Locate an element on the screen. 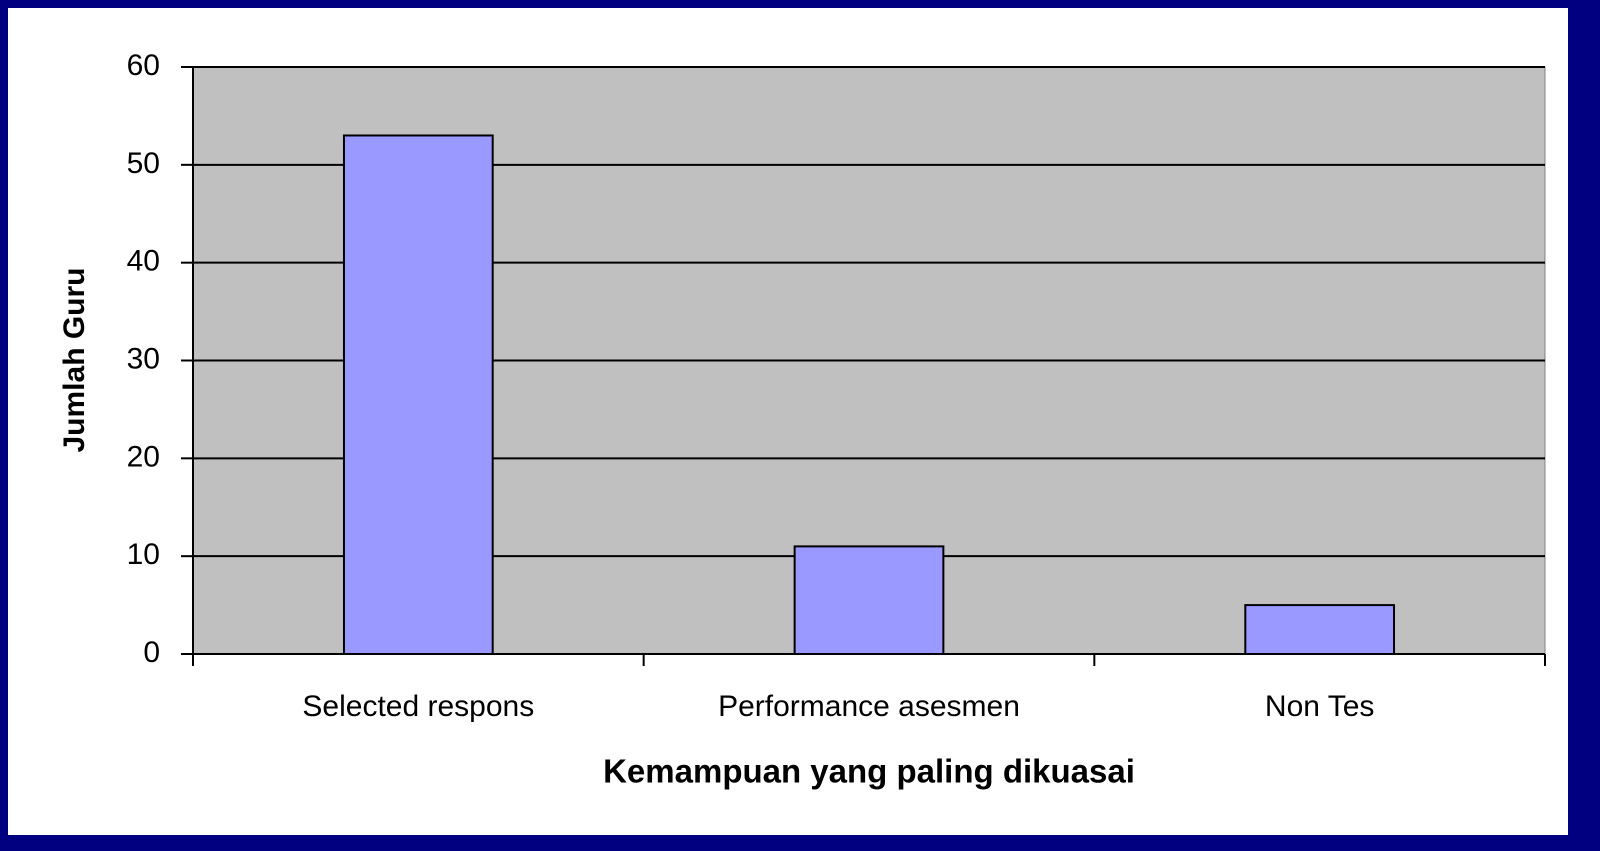 Image resolution: width=1600 pixels, height=851 pixels. x-tick-label: Performance asesmen is located at coordinates (869, 706).